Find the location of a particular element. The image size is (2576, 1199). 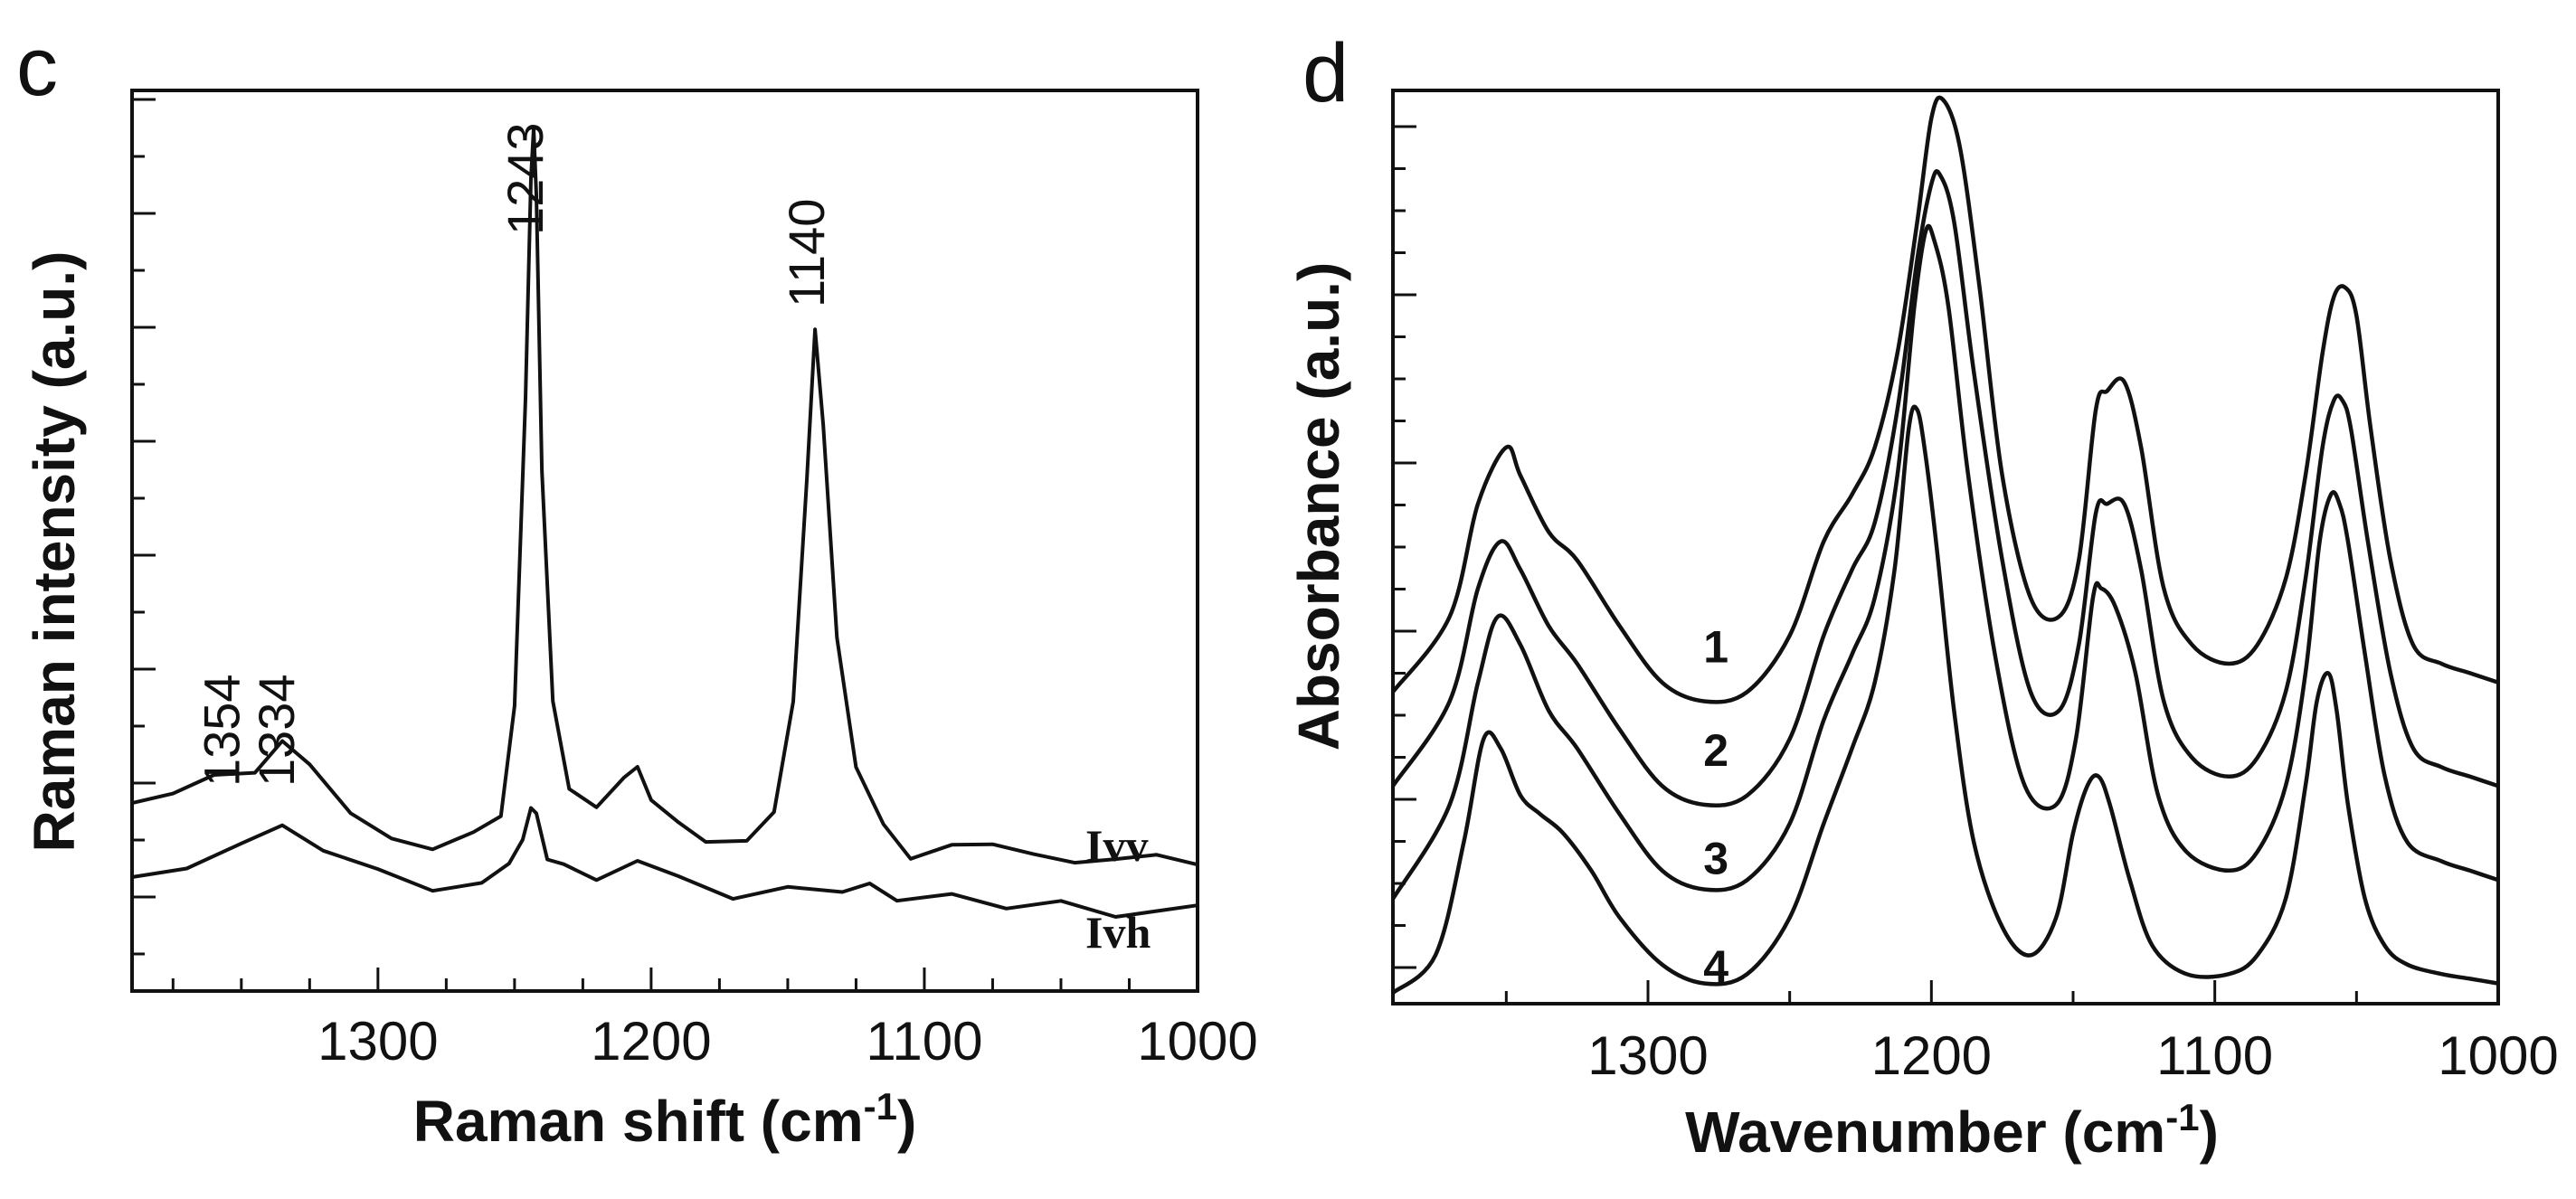

panel-d-curve-label: 4 is located at coordinates (1715, 966).